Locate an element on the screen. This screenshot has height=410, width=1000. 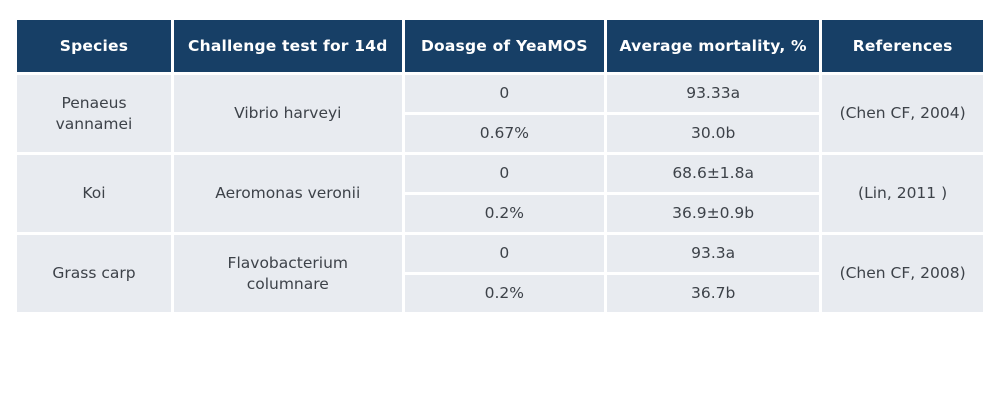
reference-cell: (Lin, 2011 ) is located at coordinates (902, 193).